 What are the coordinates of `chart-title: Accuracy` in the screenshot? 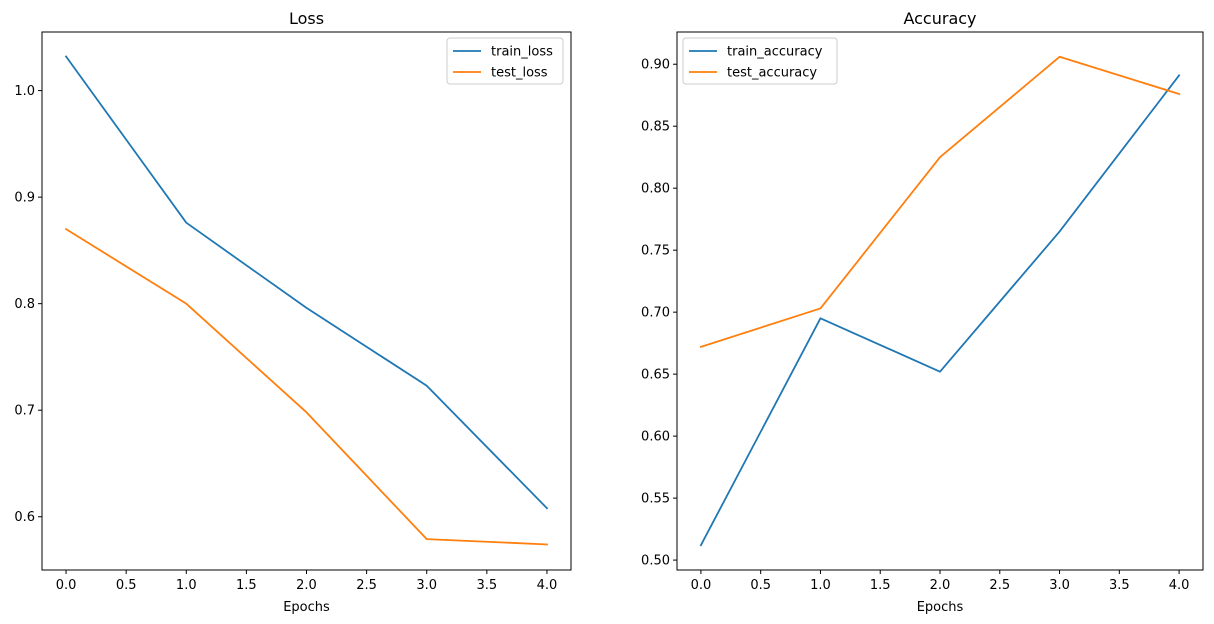 It's located at (939, 18).